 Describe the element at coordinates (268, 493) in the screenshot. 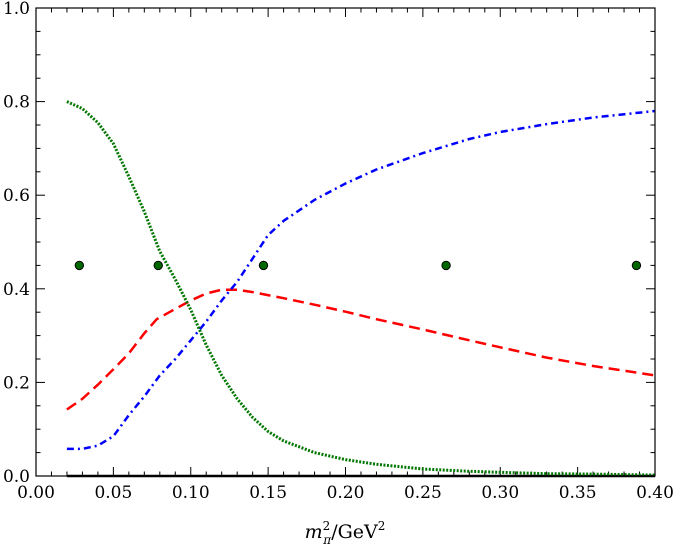

I see `x-tick-label: 0.15` at that location.